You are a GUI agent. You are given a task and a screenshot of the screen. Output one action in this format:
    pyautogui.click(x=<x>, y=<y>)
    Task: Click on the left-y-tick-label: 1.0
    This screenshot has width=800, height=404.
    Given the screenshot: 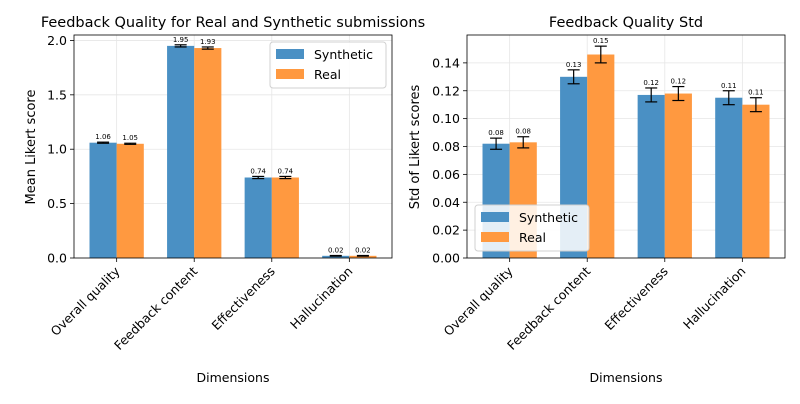 What is the action you would take?
    pyautogui.click(x=57, y=149)
    